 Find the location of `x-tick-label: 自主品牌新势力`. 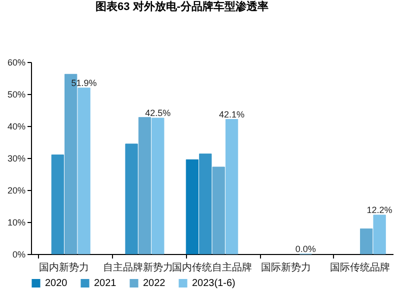

x-tick-label: 自主品牌新势力 is located at coordinates (138, 268).